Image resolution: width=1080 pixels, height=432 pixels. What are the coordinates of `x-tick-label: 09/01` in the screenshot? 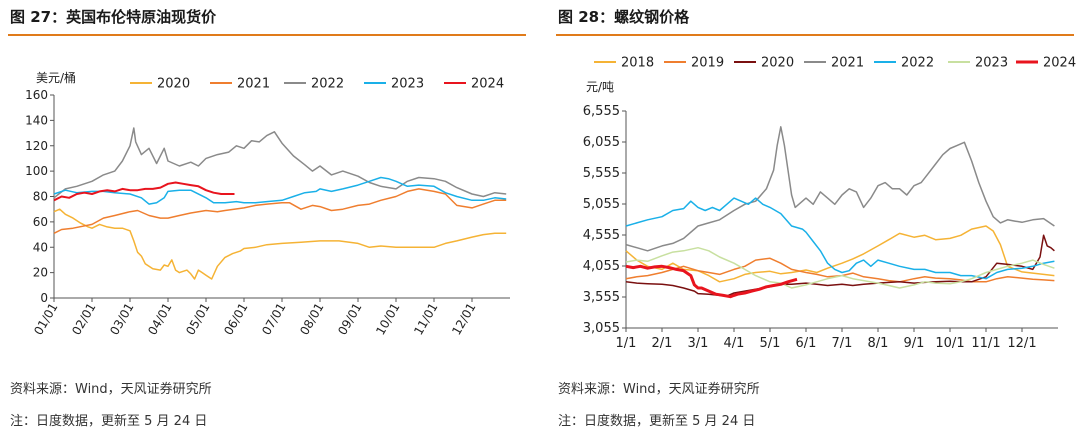 It's located at (349, 319).